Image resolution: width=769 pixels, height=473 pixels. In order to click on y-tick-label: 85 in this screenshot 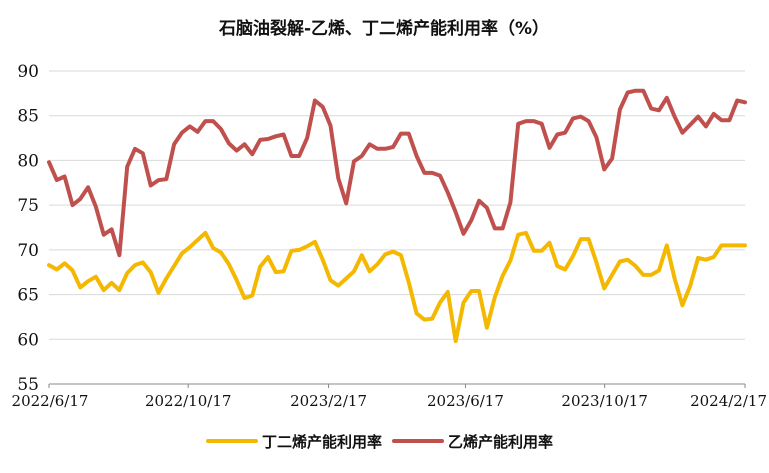, I will do `click(28, 117)`.